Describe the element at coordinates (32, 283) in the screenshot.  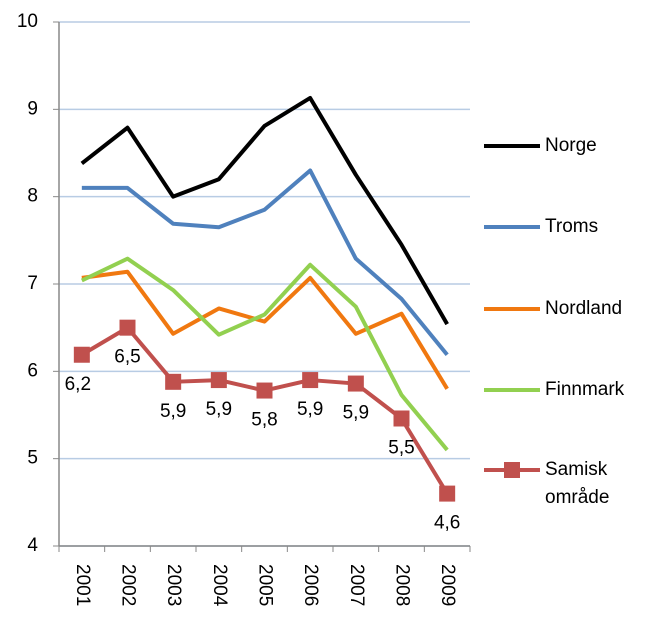
I see `y-tick-label: 7` at that location.